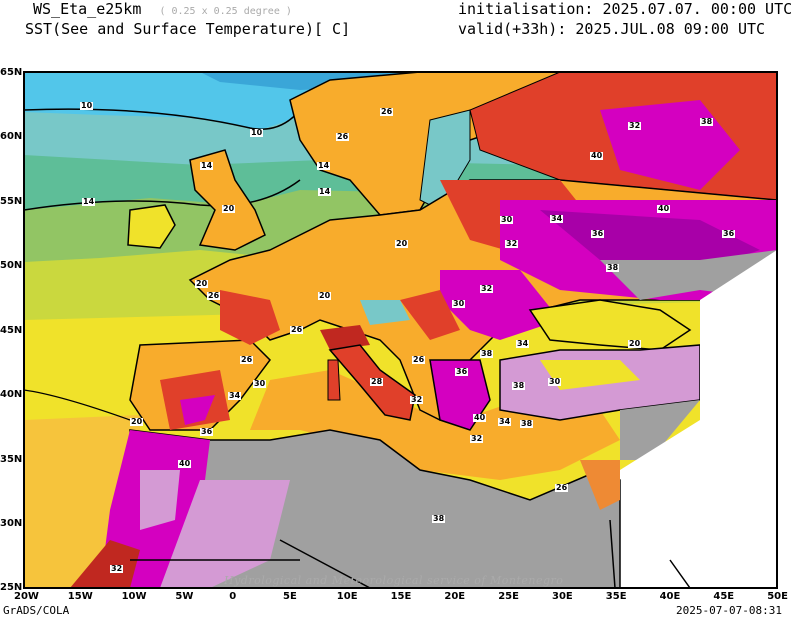  Describe the element at coordinates (11, 201) in the screenshot. I see `lat-label: 55N` at that location.